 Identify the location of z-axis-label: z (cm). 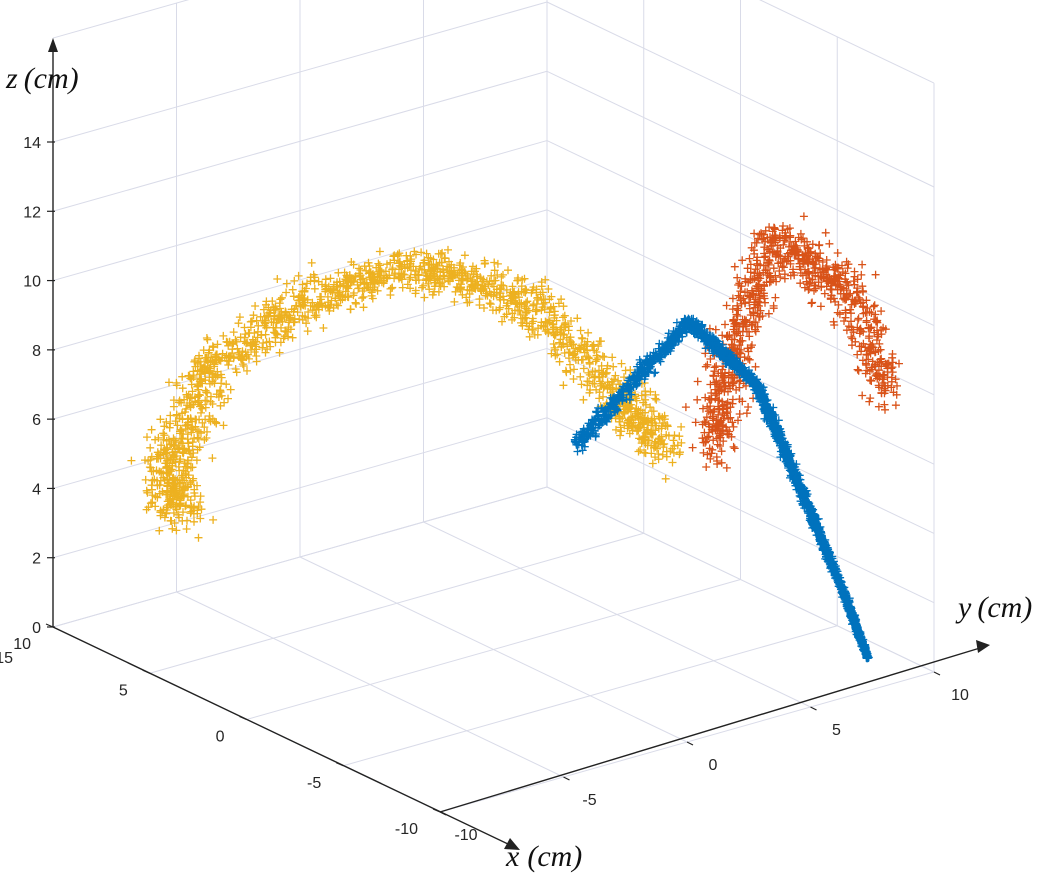
(42, 78).